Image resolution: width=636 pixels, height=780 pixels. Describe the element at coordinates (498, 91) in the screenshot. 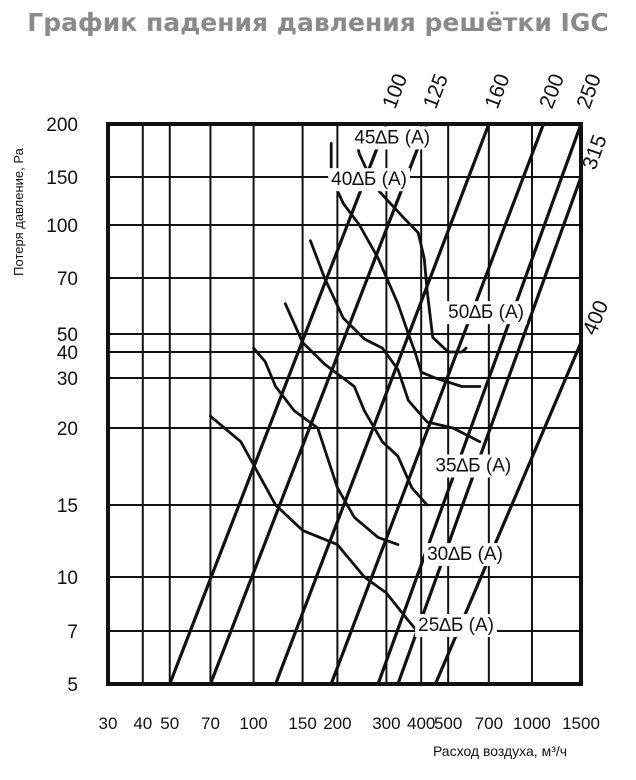

I see `duct-size-label: 160` at that location.